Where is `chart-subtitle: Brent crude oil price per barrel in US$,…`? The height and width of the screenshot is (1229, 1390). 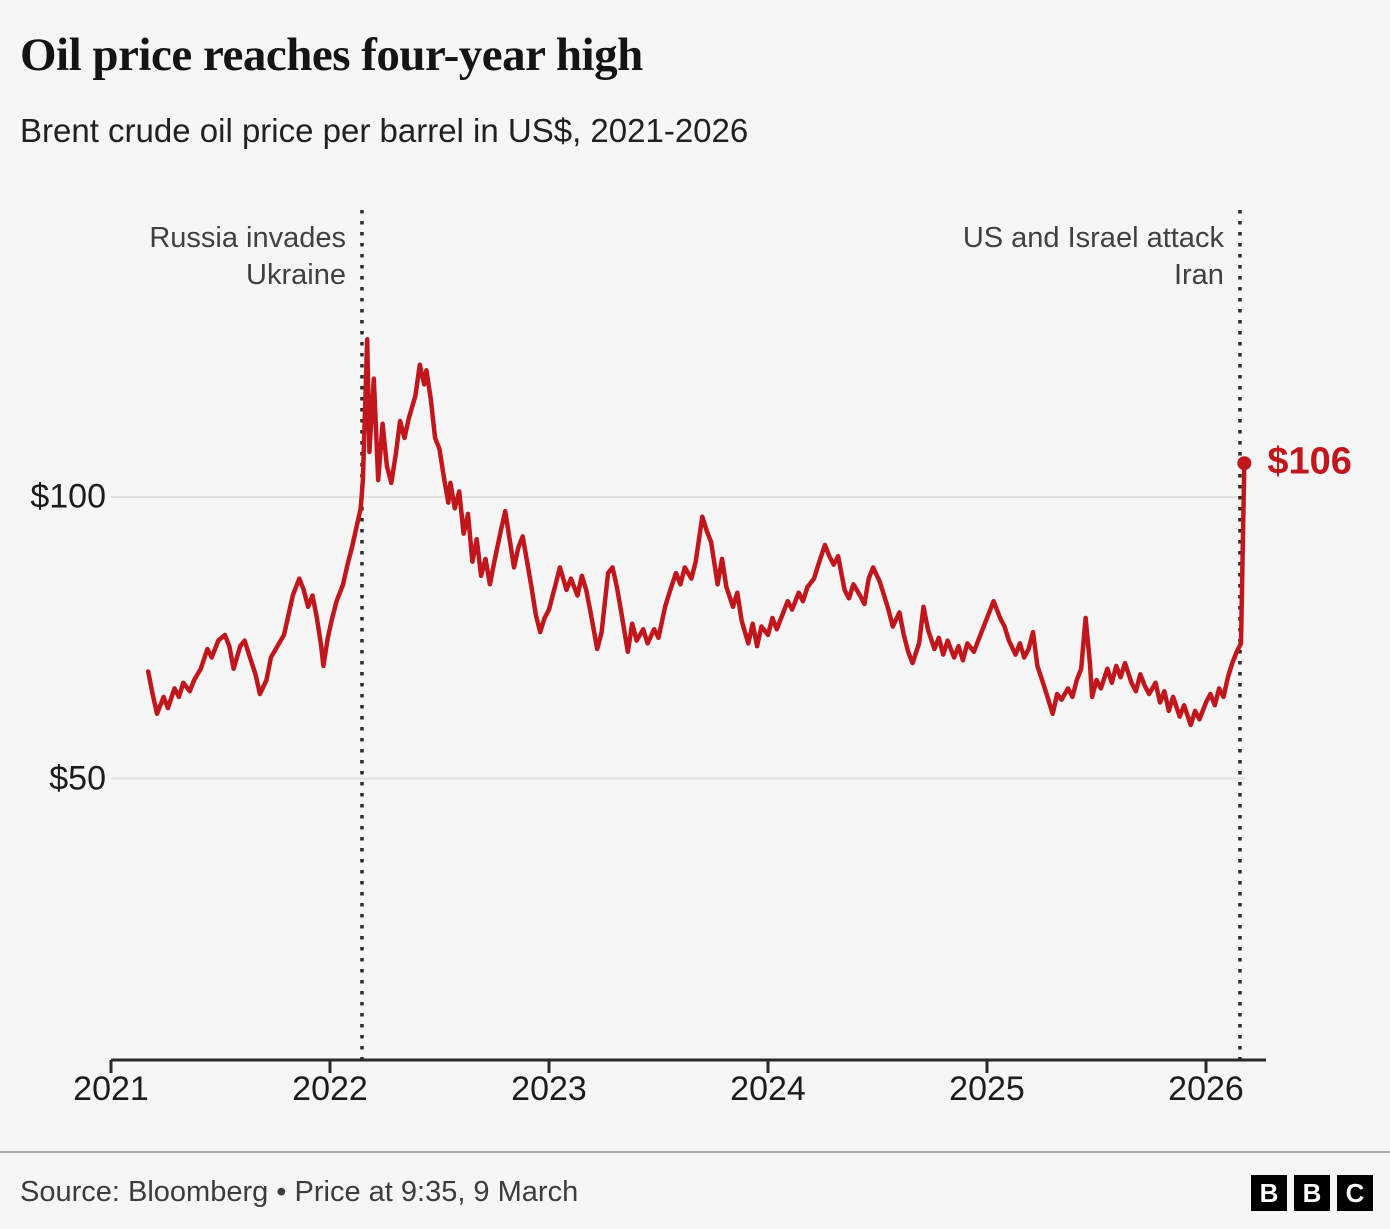 chart-subtitle: Brent crude oil price per barrel in US$,… is located at coordinates (384, 130).